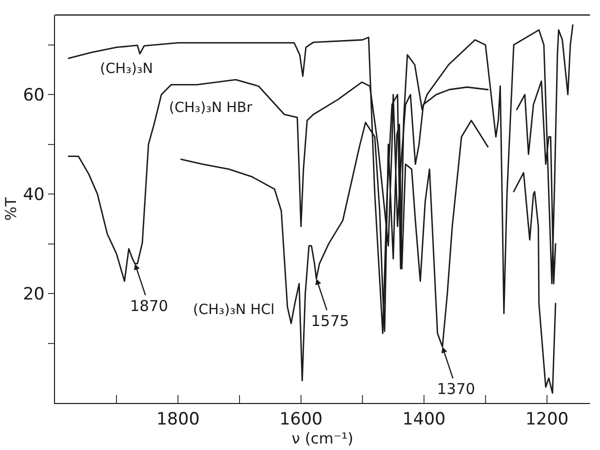  What do you see at coordinates (178, 419) in the screenshot?
I see `x-tick-label: 1800` at bounding box center [178, 419].